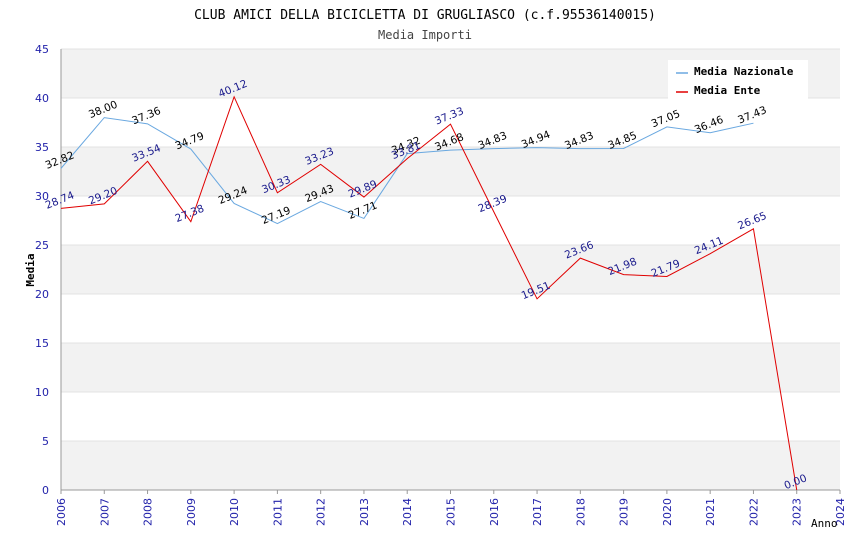 Image resolution: width=850 pixels, height=550 pixels. What do you see at coordinates (234, 512) in the screenshot?
I see `x-tick-label: 2010` at bounding box center [234, 512].